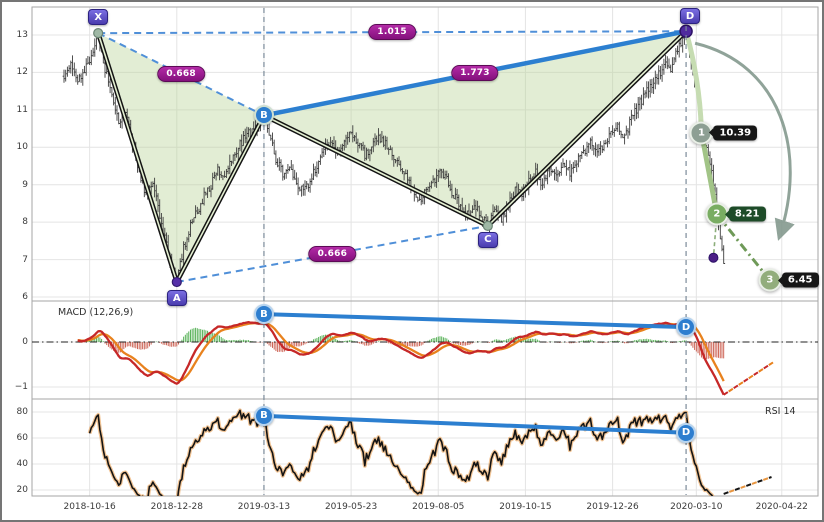  Describe the element at coordinates (25, 259) in the screenshot. I see `price-axis-label: 7` at that location.